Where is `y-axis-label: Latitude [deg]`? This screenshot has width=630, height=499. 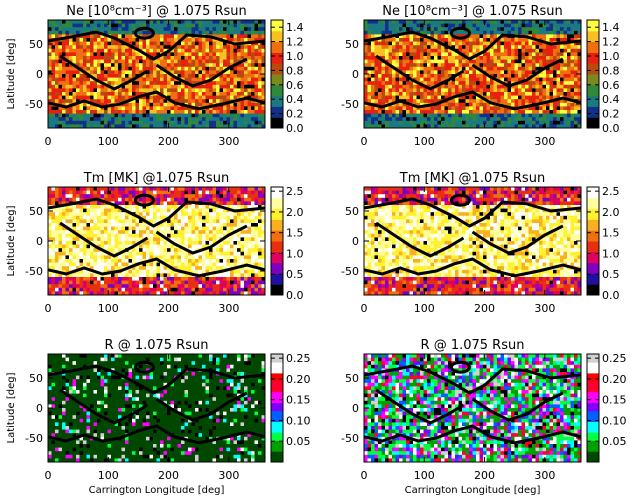
y-axis-label: Latitude [deg] is located at coordinates (11, 73).